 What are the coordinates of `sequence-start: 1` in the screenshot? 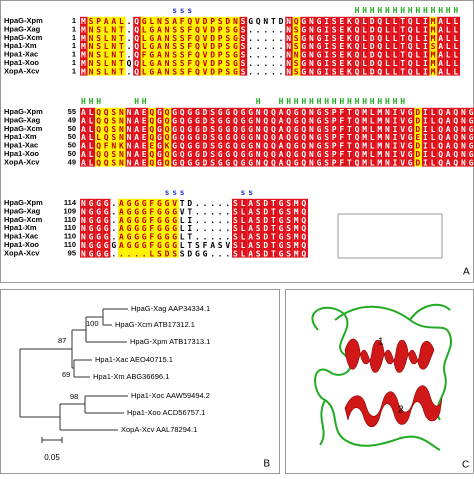 It's located at (74, 20).